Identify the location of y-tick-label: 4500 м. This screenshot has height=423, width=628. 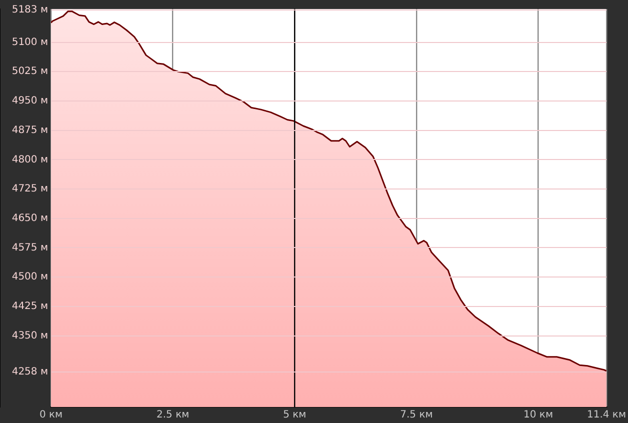
(30, 277).